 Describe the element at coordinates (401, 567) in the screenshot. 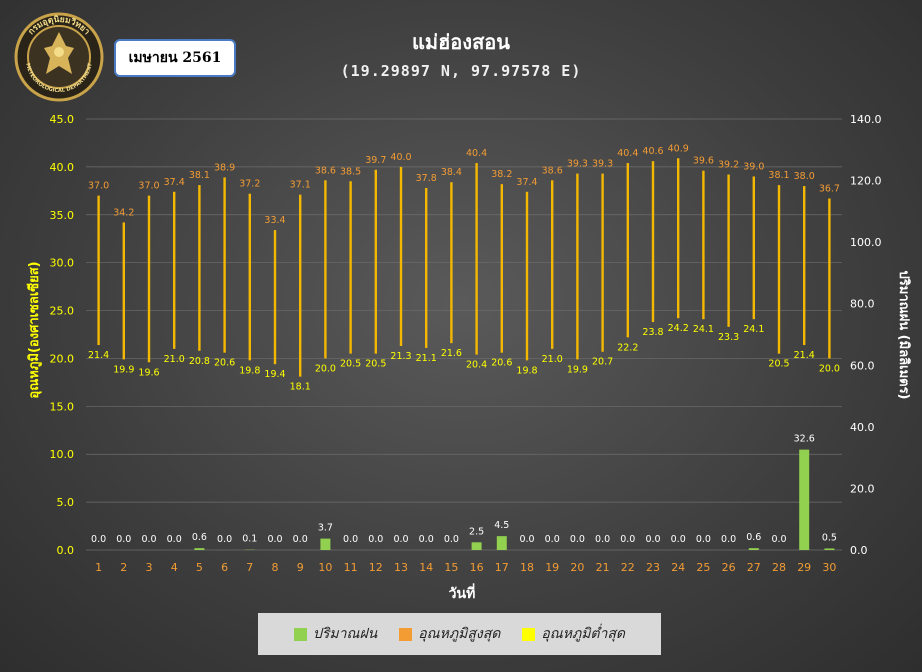

I see `x-tick-label: 13` at that location.